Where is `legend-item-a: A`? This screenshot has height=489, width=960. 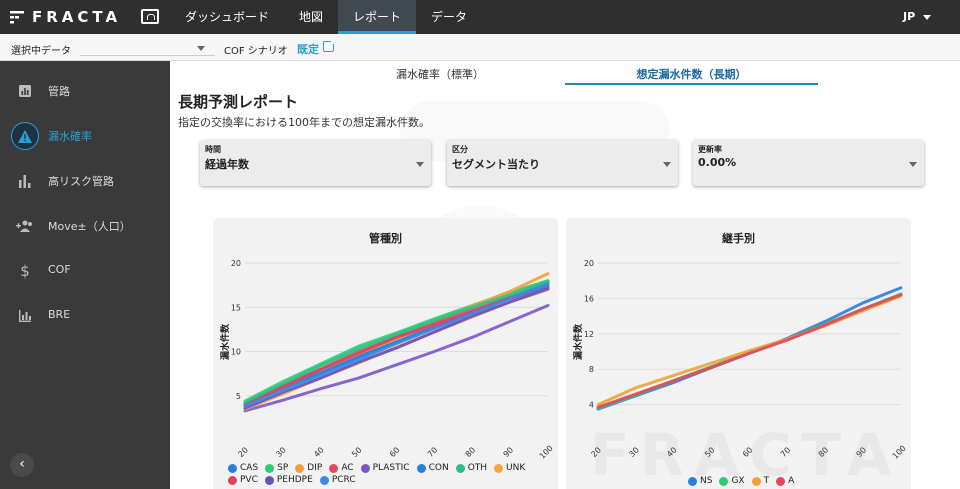 legend-item-a: A is located at coordinates (785, 481).